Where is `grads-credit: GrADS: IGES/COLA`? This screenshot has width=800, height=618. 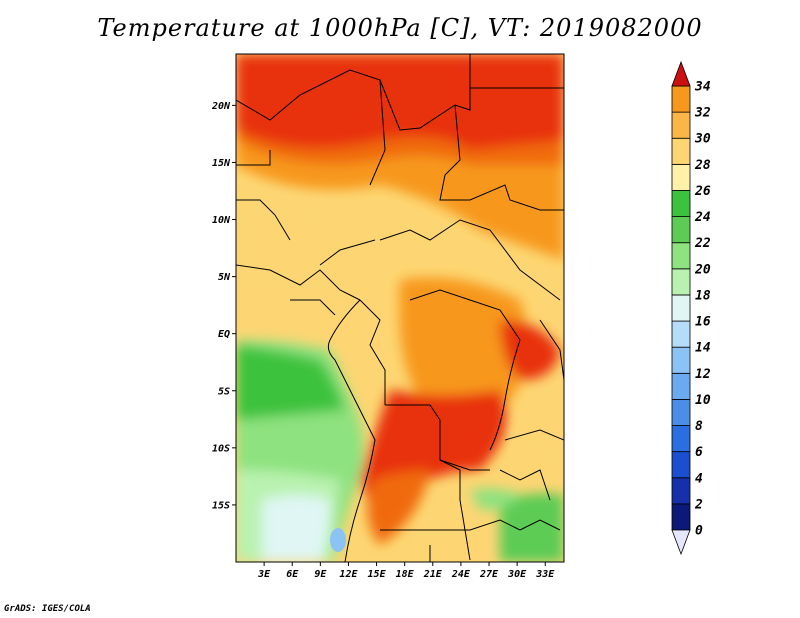 grads-credit: GrADS: IGES/COLA is located at coordinates (47, 609).